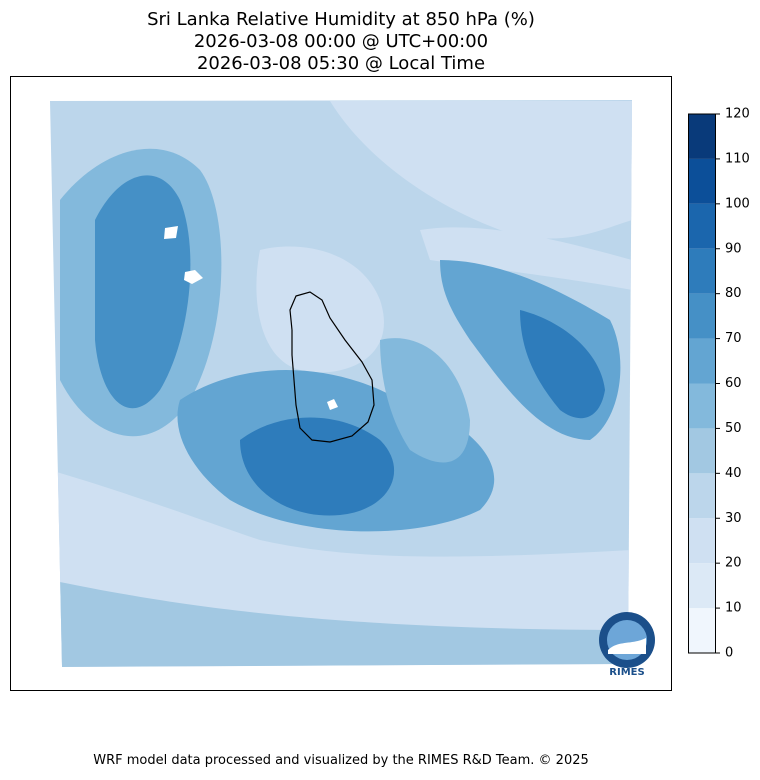  What do you see at coordinates (733, 248) in the screenshot?
I see `colorbar-tick-label: 90` at bounding box center [733, 248].